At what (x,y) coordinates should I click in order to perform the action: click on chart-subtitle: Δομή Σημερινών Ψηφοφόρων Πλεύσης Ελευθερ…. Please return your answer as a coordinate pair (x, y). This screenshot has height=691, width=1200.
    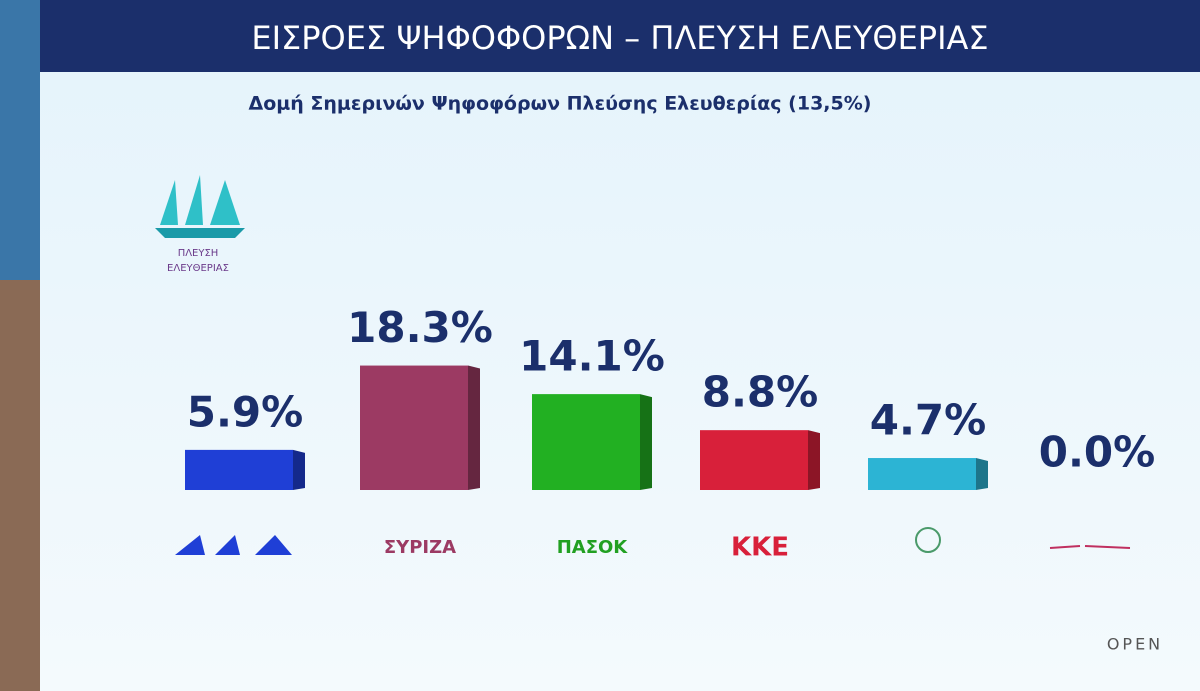
    Looking at the image, I should click on (560, 104).